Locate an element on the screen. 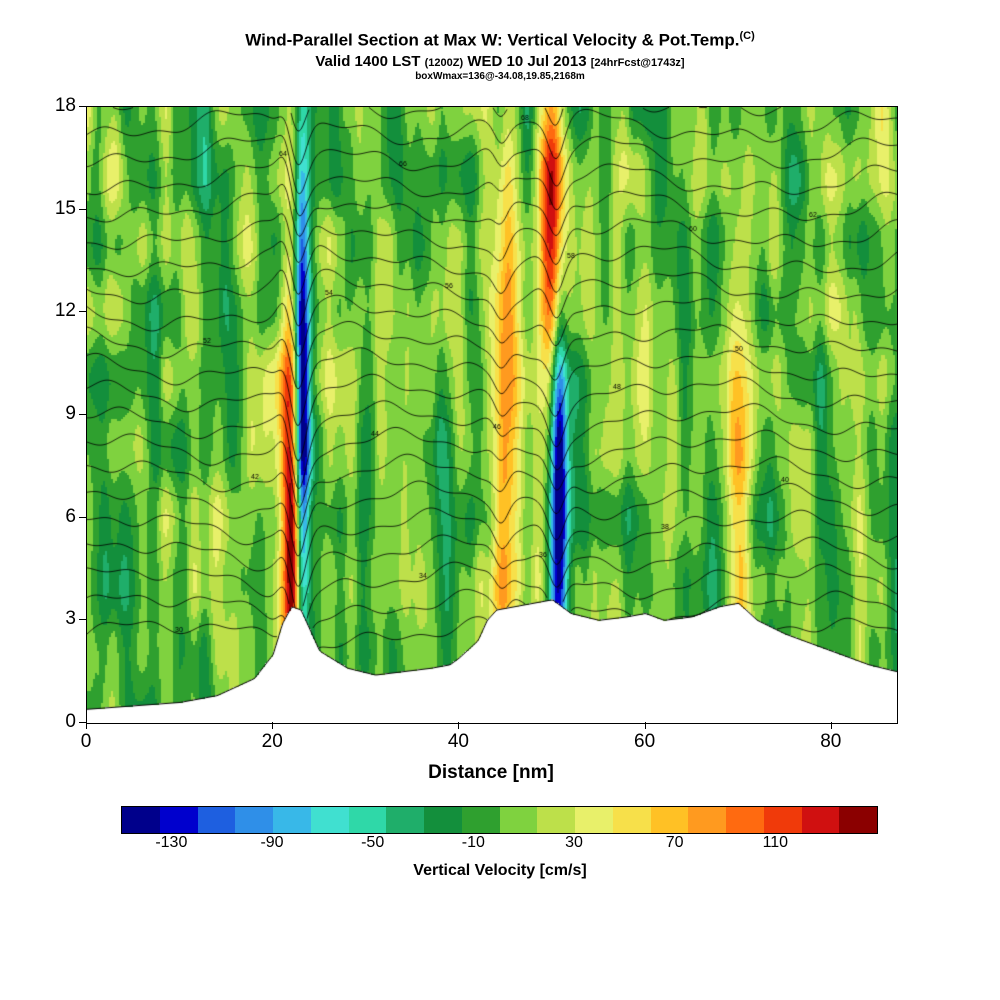  chart-annotation-max: boxWmax=136@-34.08,19.85,2168m is located at coordinates (500, 76).